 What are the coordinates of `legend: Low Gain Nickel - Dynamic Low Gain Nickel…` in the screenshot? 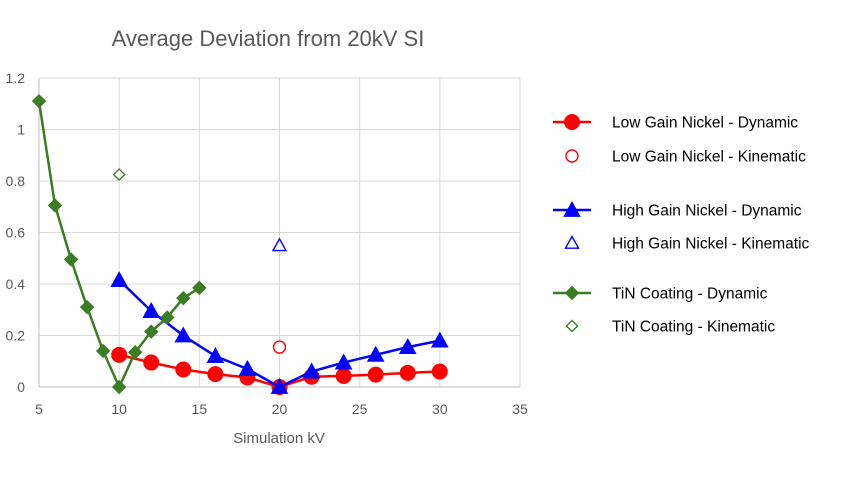 It's located at (681, 225).